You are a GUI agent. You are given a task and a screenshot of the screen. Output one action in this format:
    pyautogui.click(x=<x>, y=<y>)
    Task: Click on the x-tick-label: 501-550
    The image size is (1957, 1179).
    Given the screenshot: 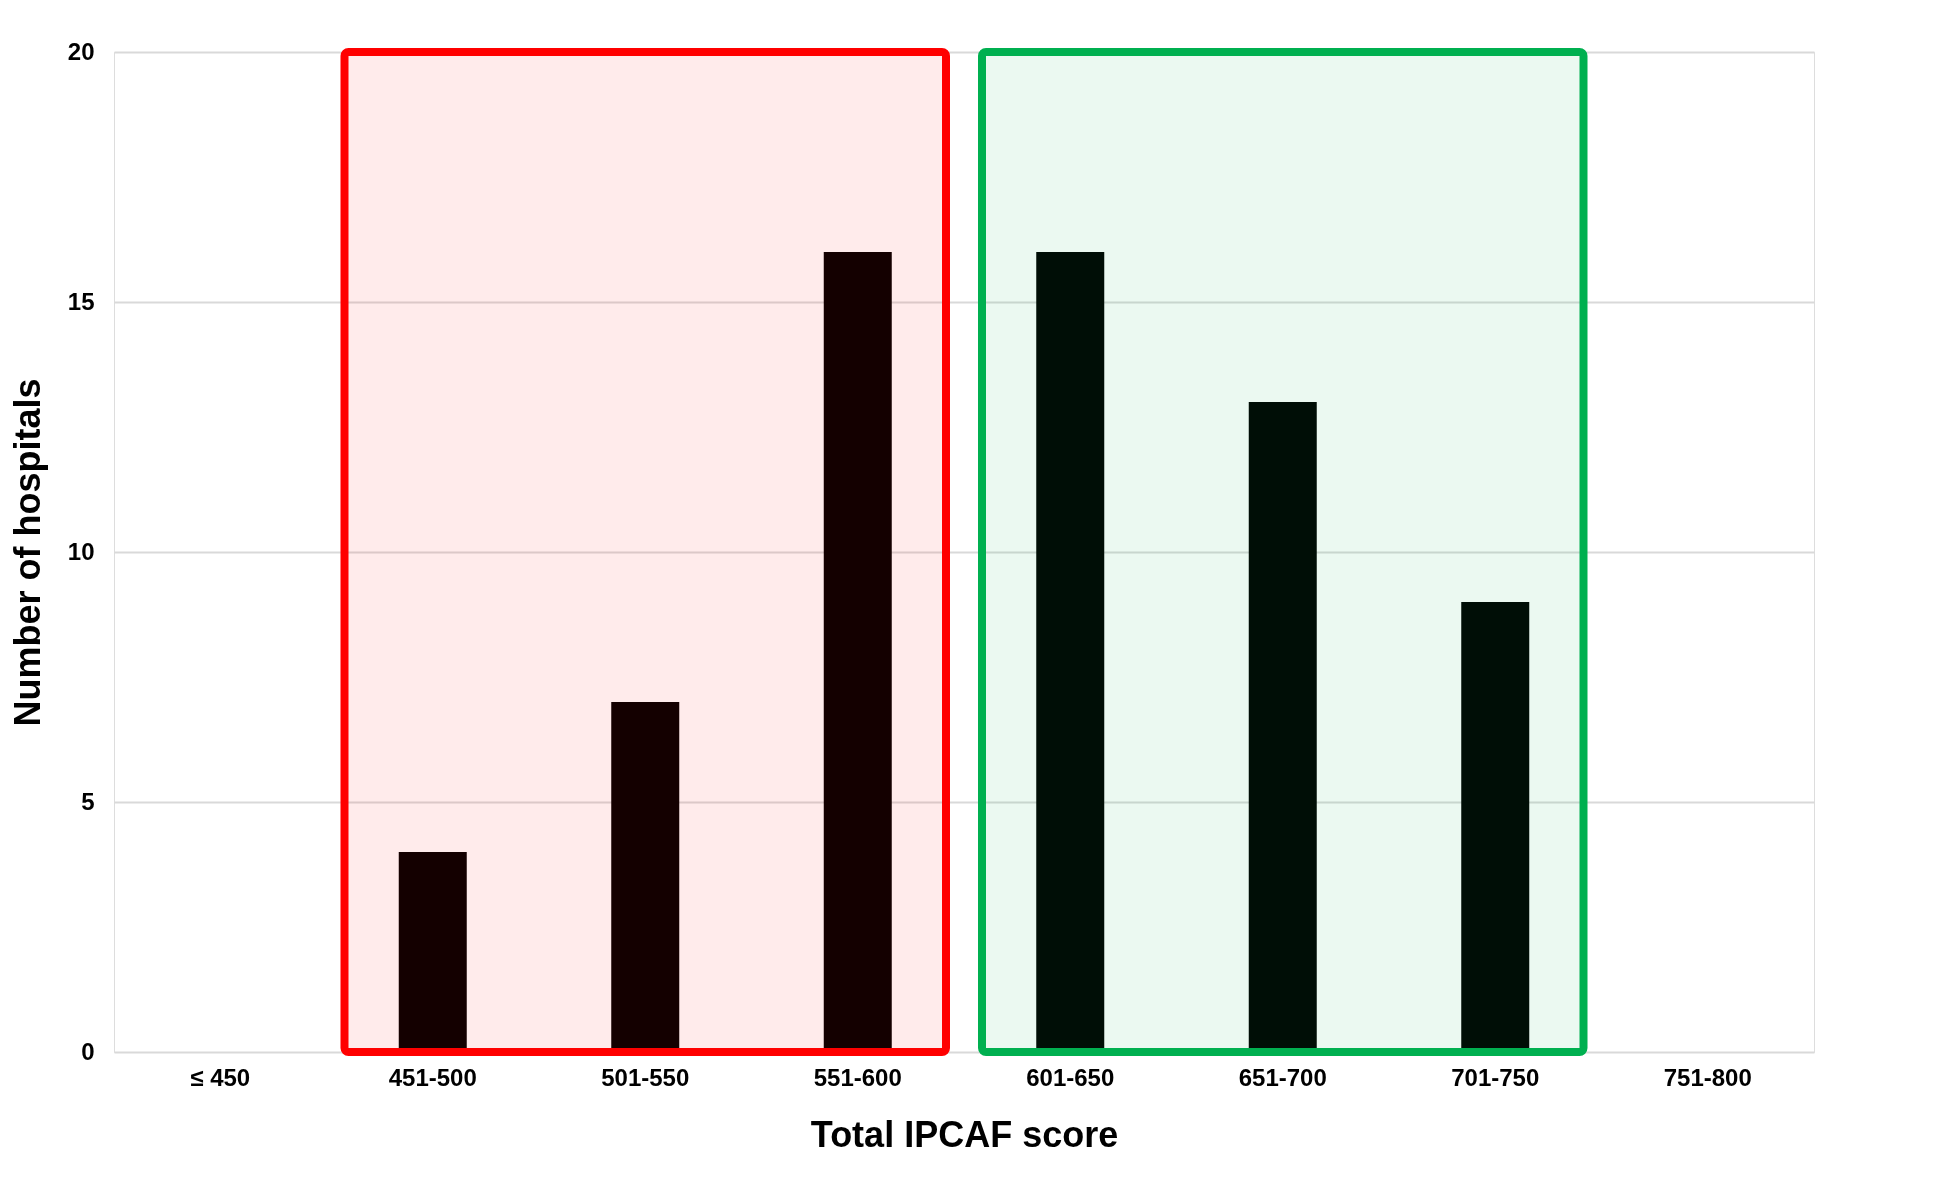 What is the action you would take?
    pyautogui.click(x=645, y=1077)
    